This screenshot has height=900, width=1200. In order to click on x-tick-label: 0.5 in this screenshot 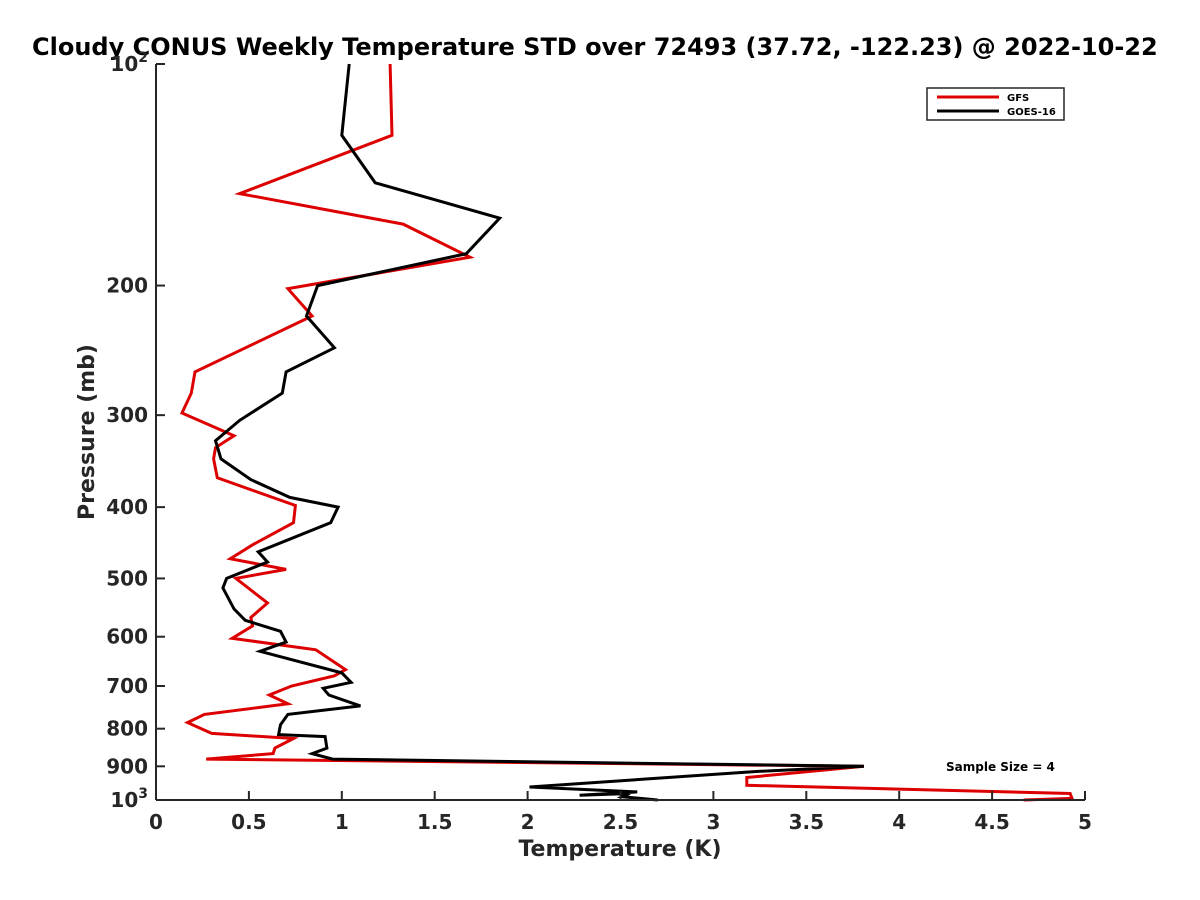, I will do `click(248, 822)`.